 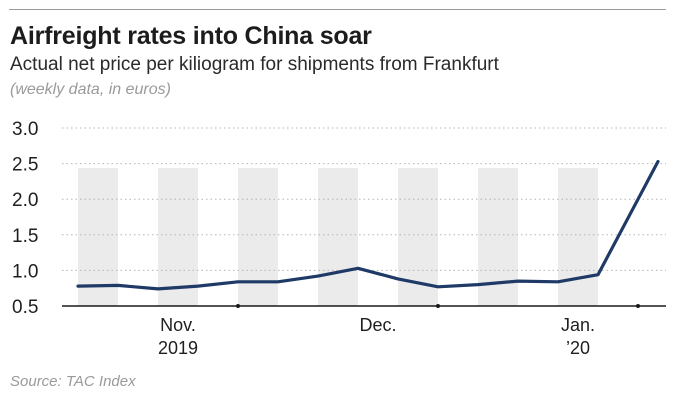 I want to click on x-tick-label-1: Dec., so click(x=377, y=325).